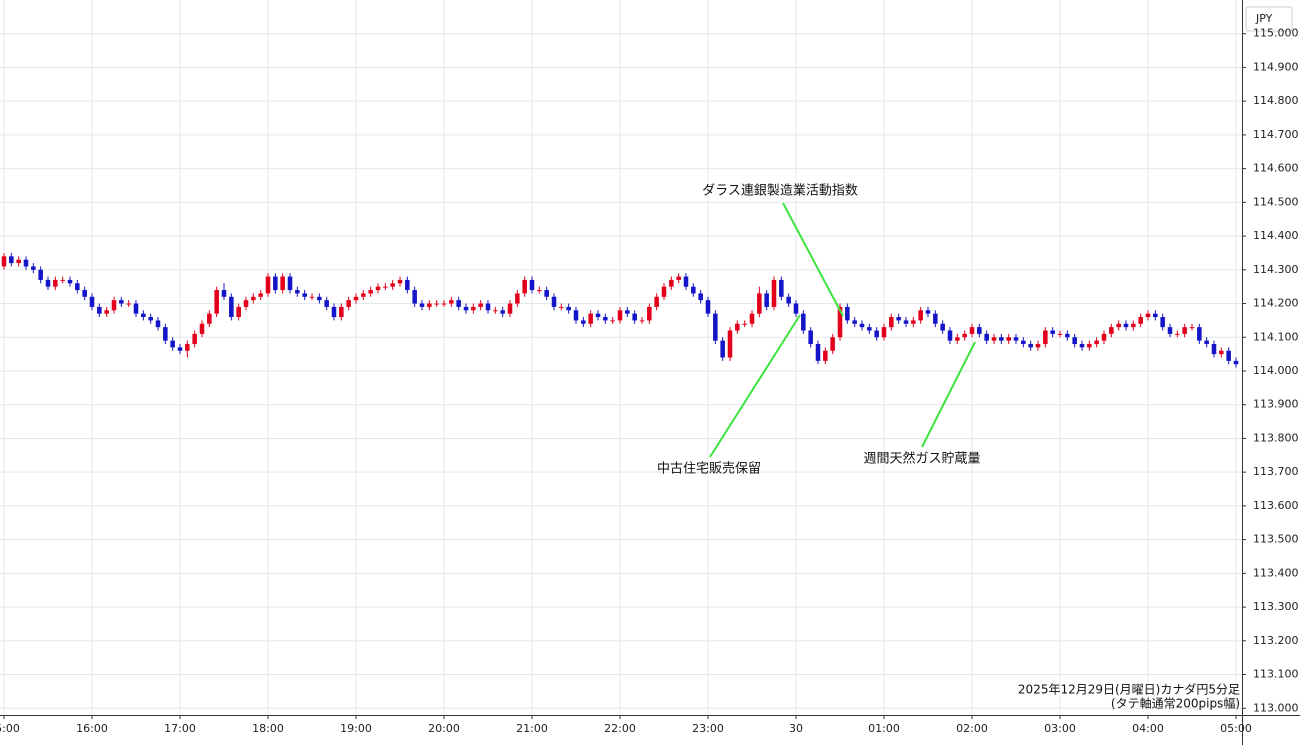 This screenshot has height=745, width=1300. I want to click on footnote: (タテ軸通常200pips幅), so click(1175, 703).